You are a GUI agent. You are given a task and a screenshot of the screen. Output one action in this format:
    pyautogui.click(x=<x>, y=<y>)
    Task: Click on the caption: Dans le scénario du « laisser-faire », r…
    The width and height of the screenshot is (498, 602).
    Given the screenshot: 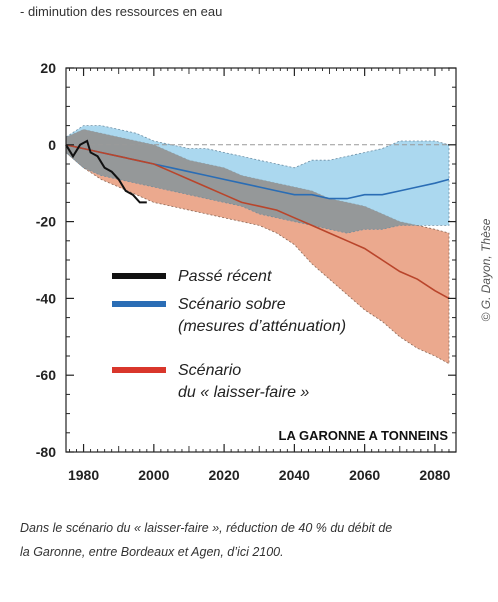 What is the action you would take?
    pyautogui.click(x=250, y=540)
    